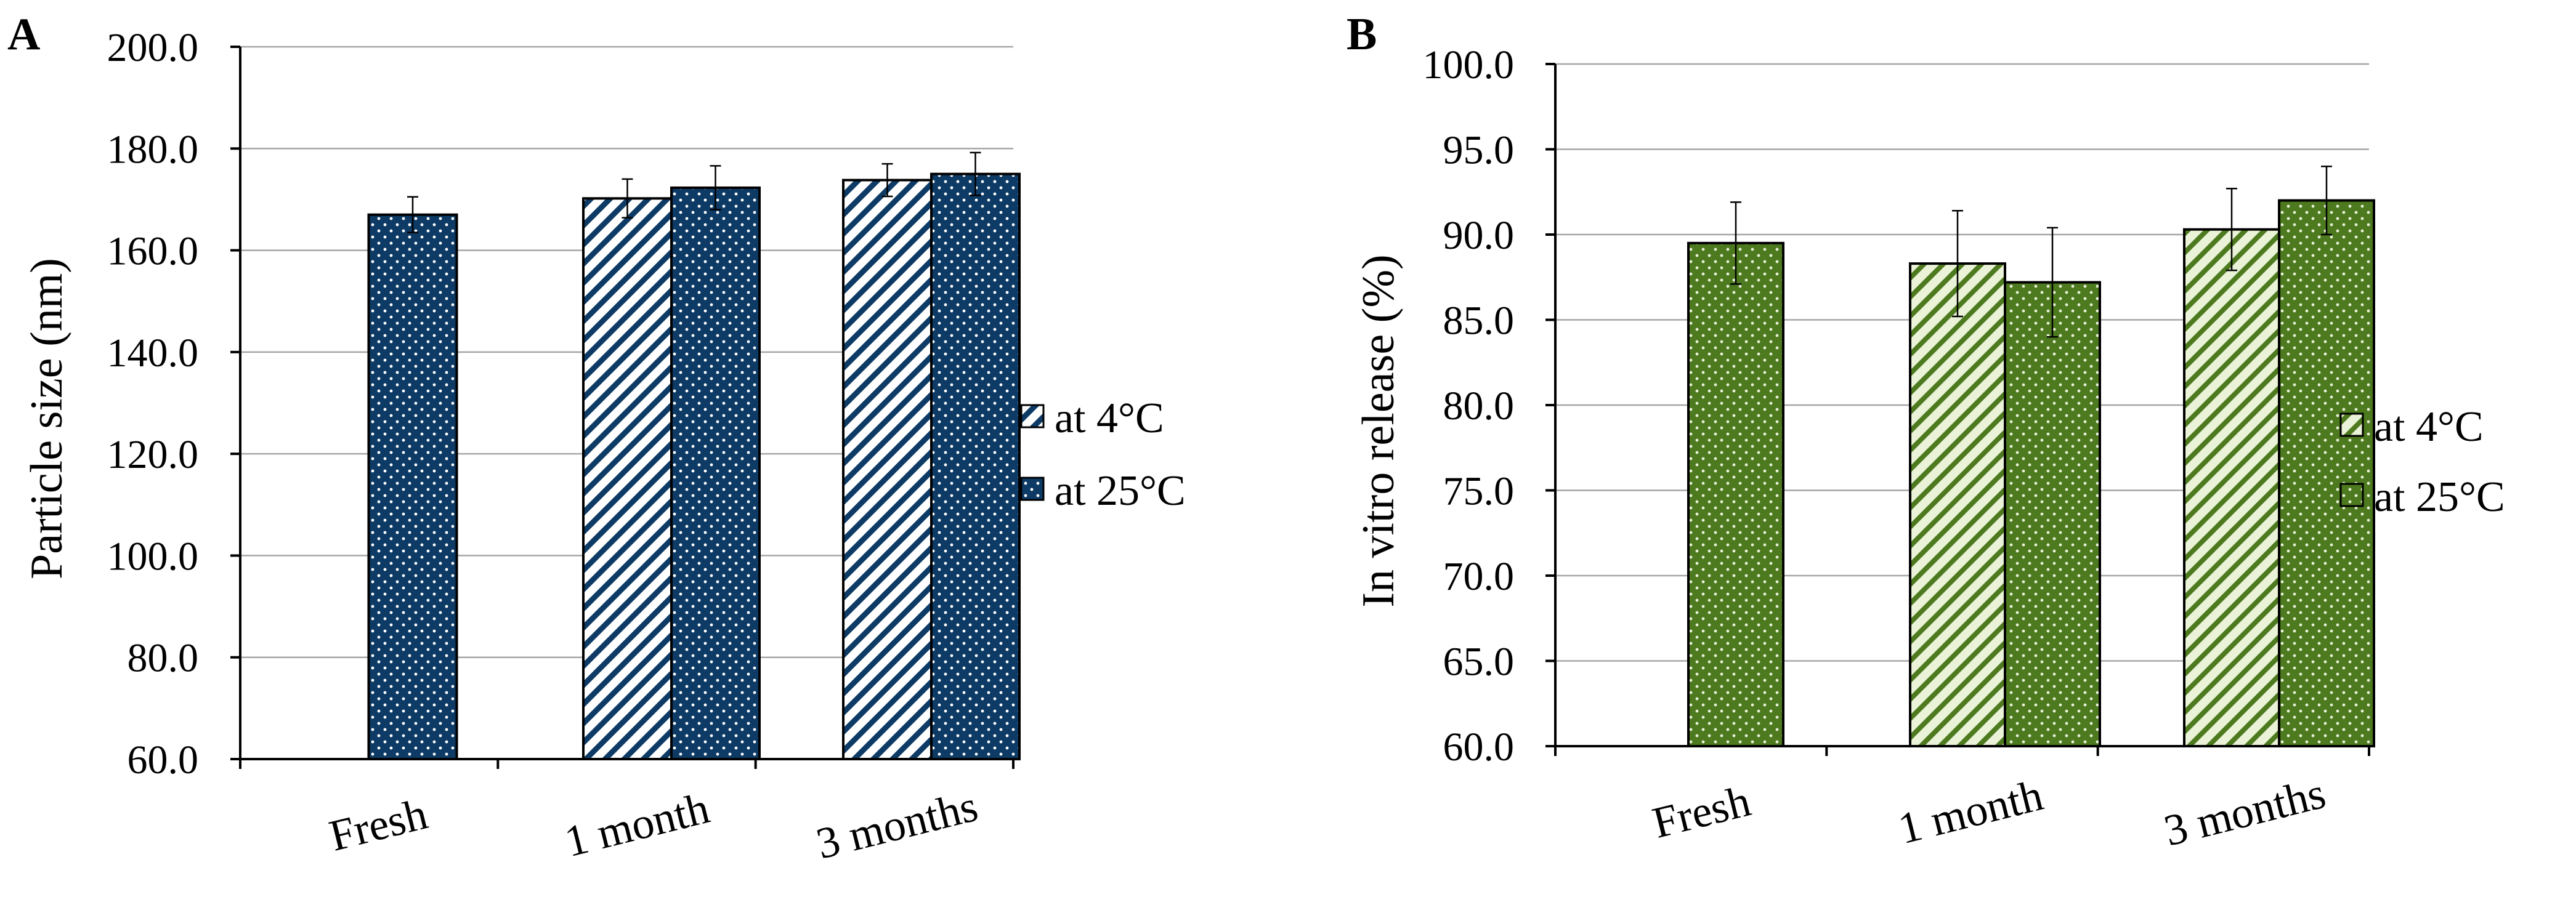 The width and height of the screenshot is (2576, 905). What do you see at coordinates (888, 470) in the screenshot?
I see `bar-a-s0-c2` at bounding box center [888, 470].